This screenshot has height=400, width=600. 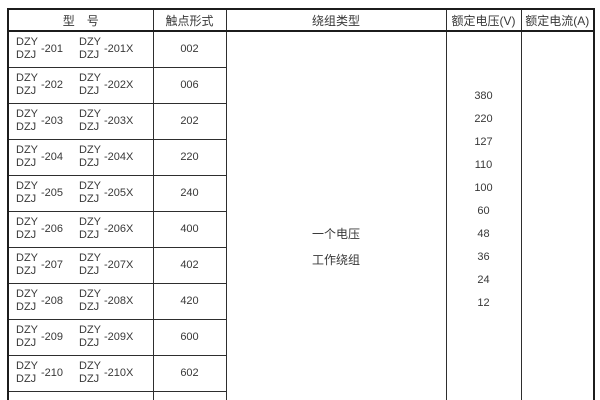 I want to click on model-variant-suffix: -201X, so click(x=119, y=49).